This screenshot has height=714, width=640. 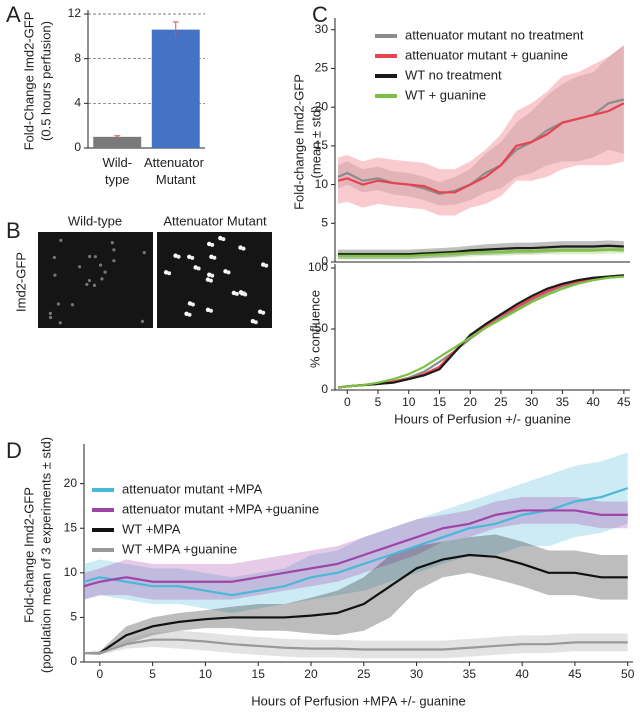 I want to click on panel-label: B, so click(x=13, y=230).